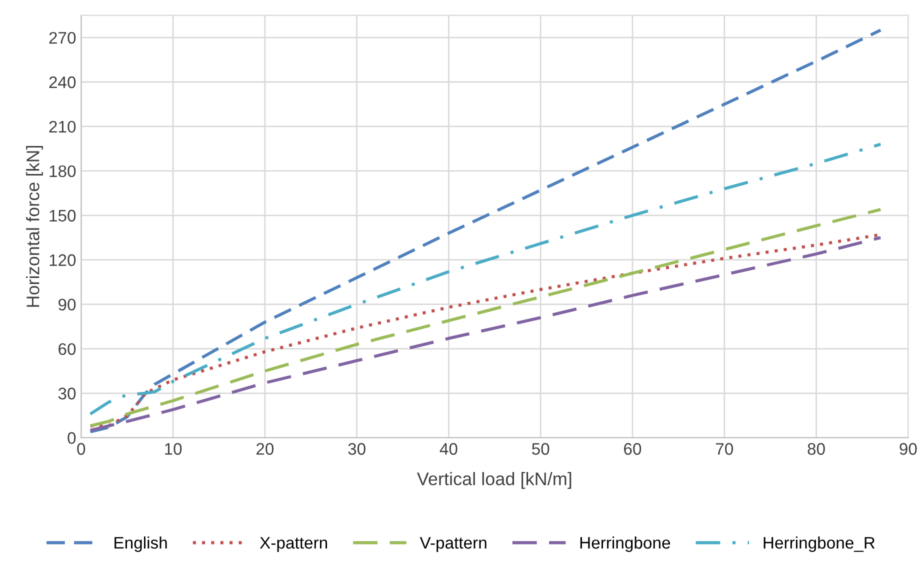 This screenshot has width=922, height=567. What do you see at coordinates (67, 394) in the screenshot?
I see `y-tick-label: 30` at bounding box center [67, 394].